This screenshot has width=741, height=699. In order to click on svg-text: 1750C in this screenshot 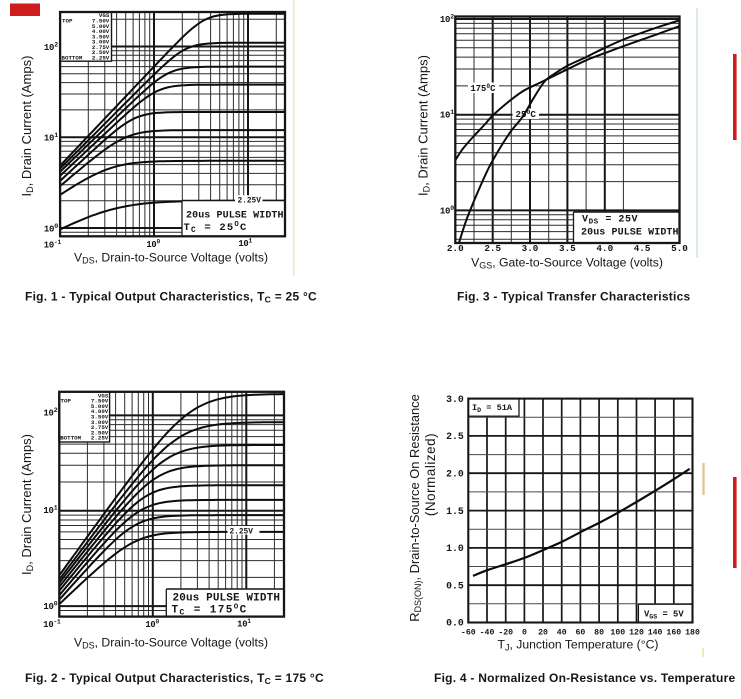, I will do `click(484, 88)`.